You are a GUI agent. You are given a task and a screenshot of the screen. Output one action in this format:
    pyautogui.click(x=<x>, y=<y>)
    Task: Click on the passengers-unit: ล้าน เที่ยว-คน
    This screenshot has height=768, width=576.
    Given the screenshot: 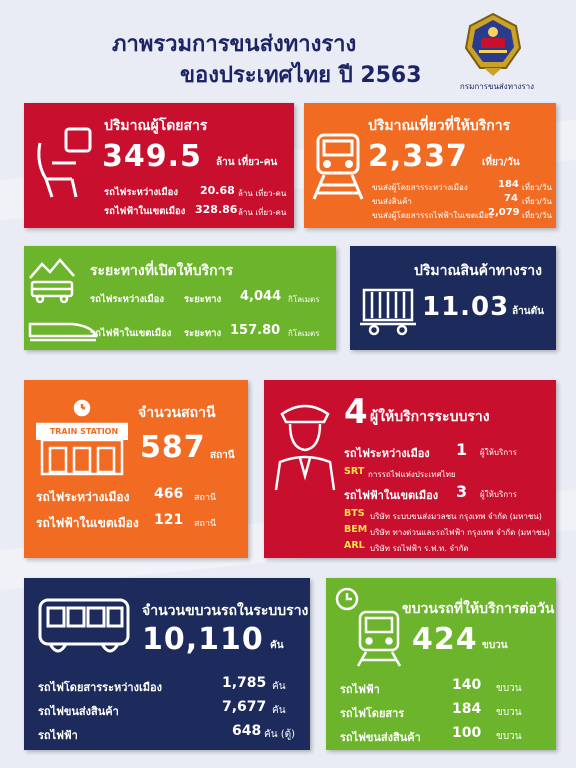 What is the action you would take?
    pyautogui.click(x=247, y=162)
    